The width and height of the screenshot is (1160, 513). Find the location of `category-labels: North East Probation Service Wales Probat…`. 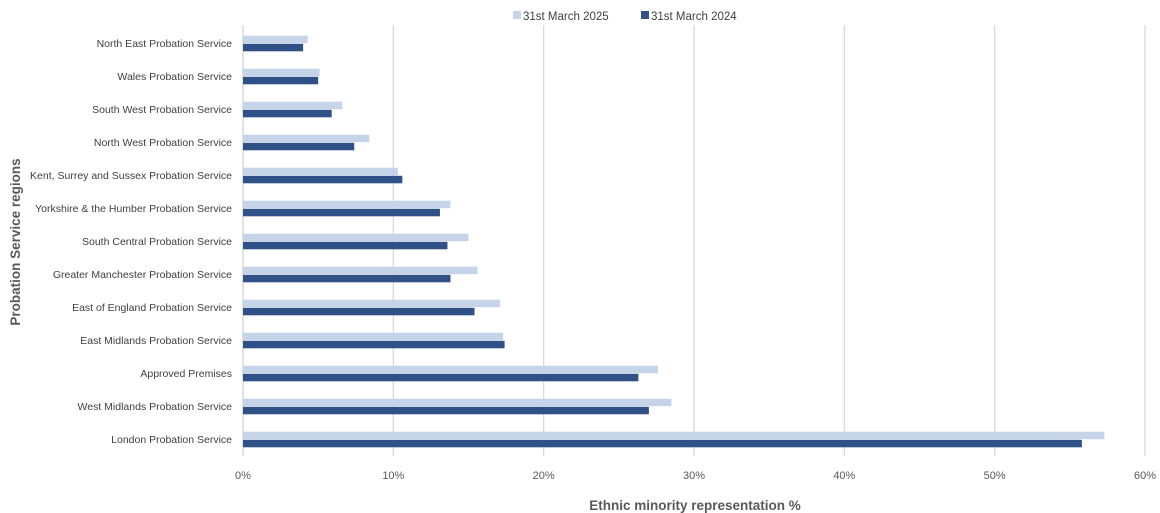

category-labels: North East Probation Service Wales Probat… is located at coordinates (131, 242).